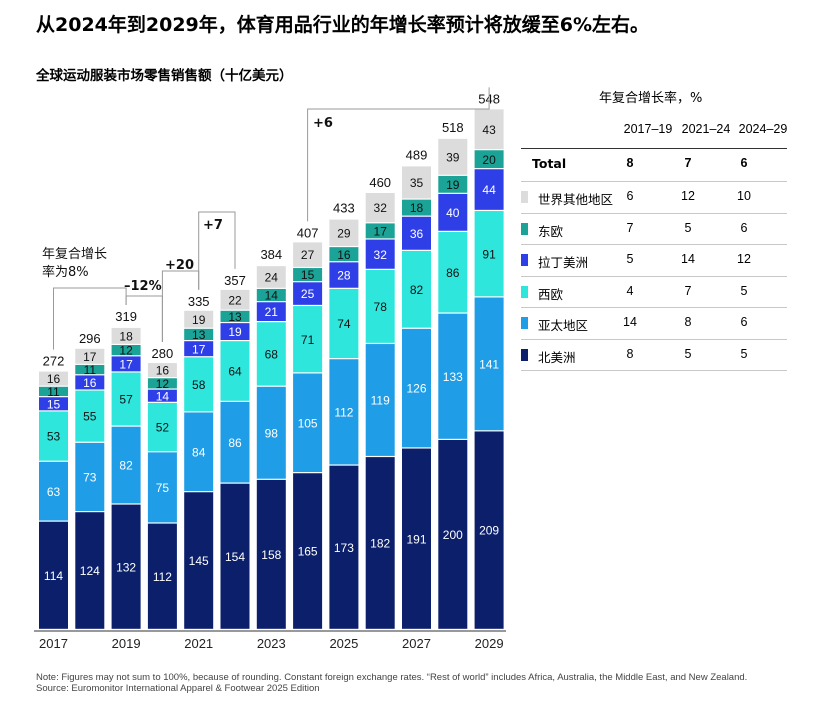  What do you see at coordinates (54, 361) in the screenshot?
I see `total-label: 272` at bounding box center [54, 361].